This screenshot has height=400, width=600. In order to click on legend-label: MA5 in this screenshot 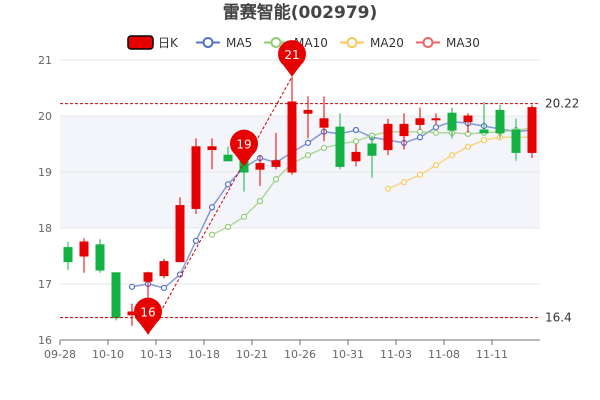, I will do `click(239, 43)`.